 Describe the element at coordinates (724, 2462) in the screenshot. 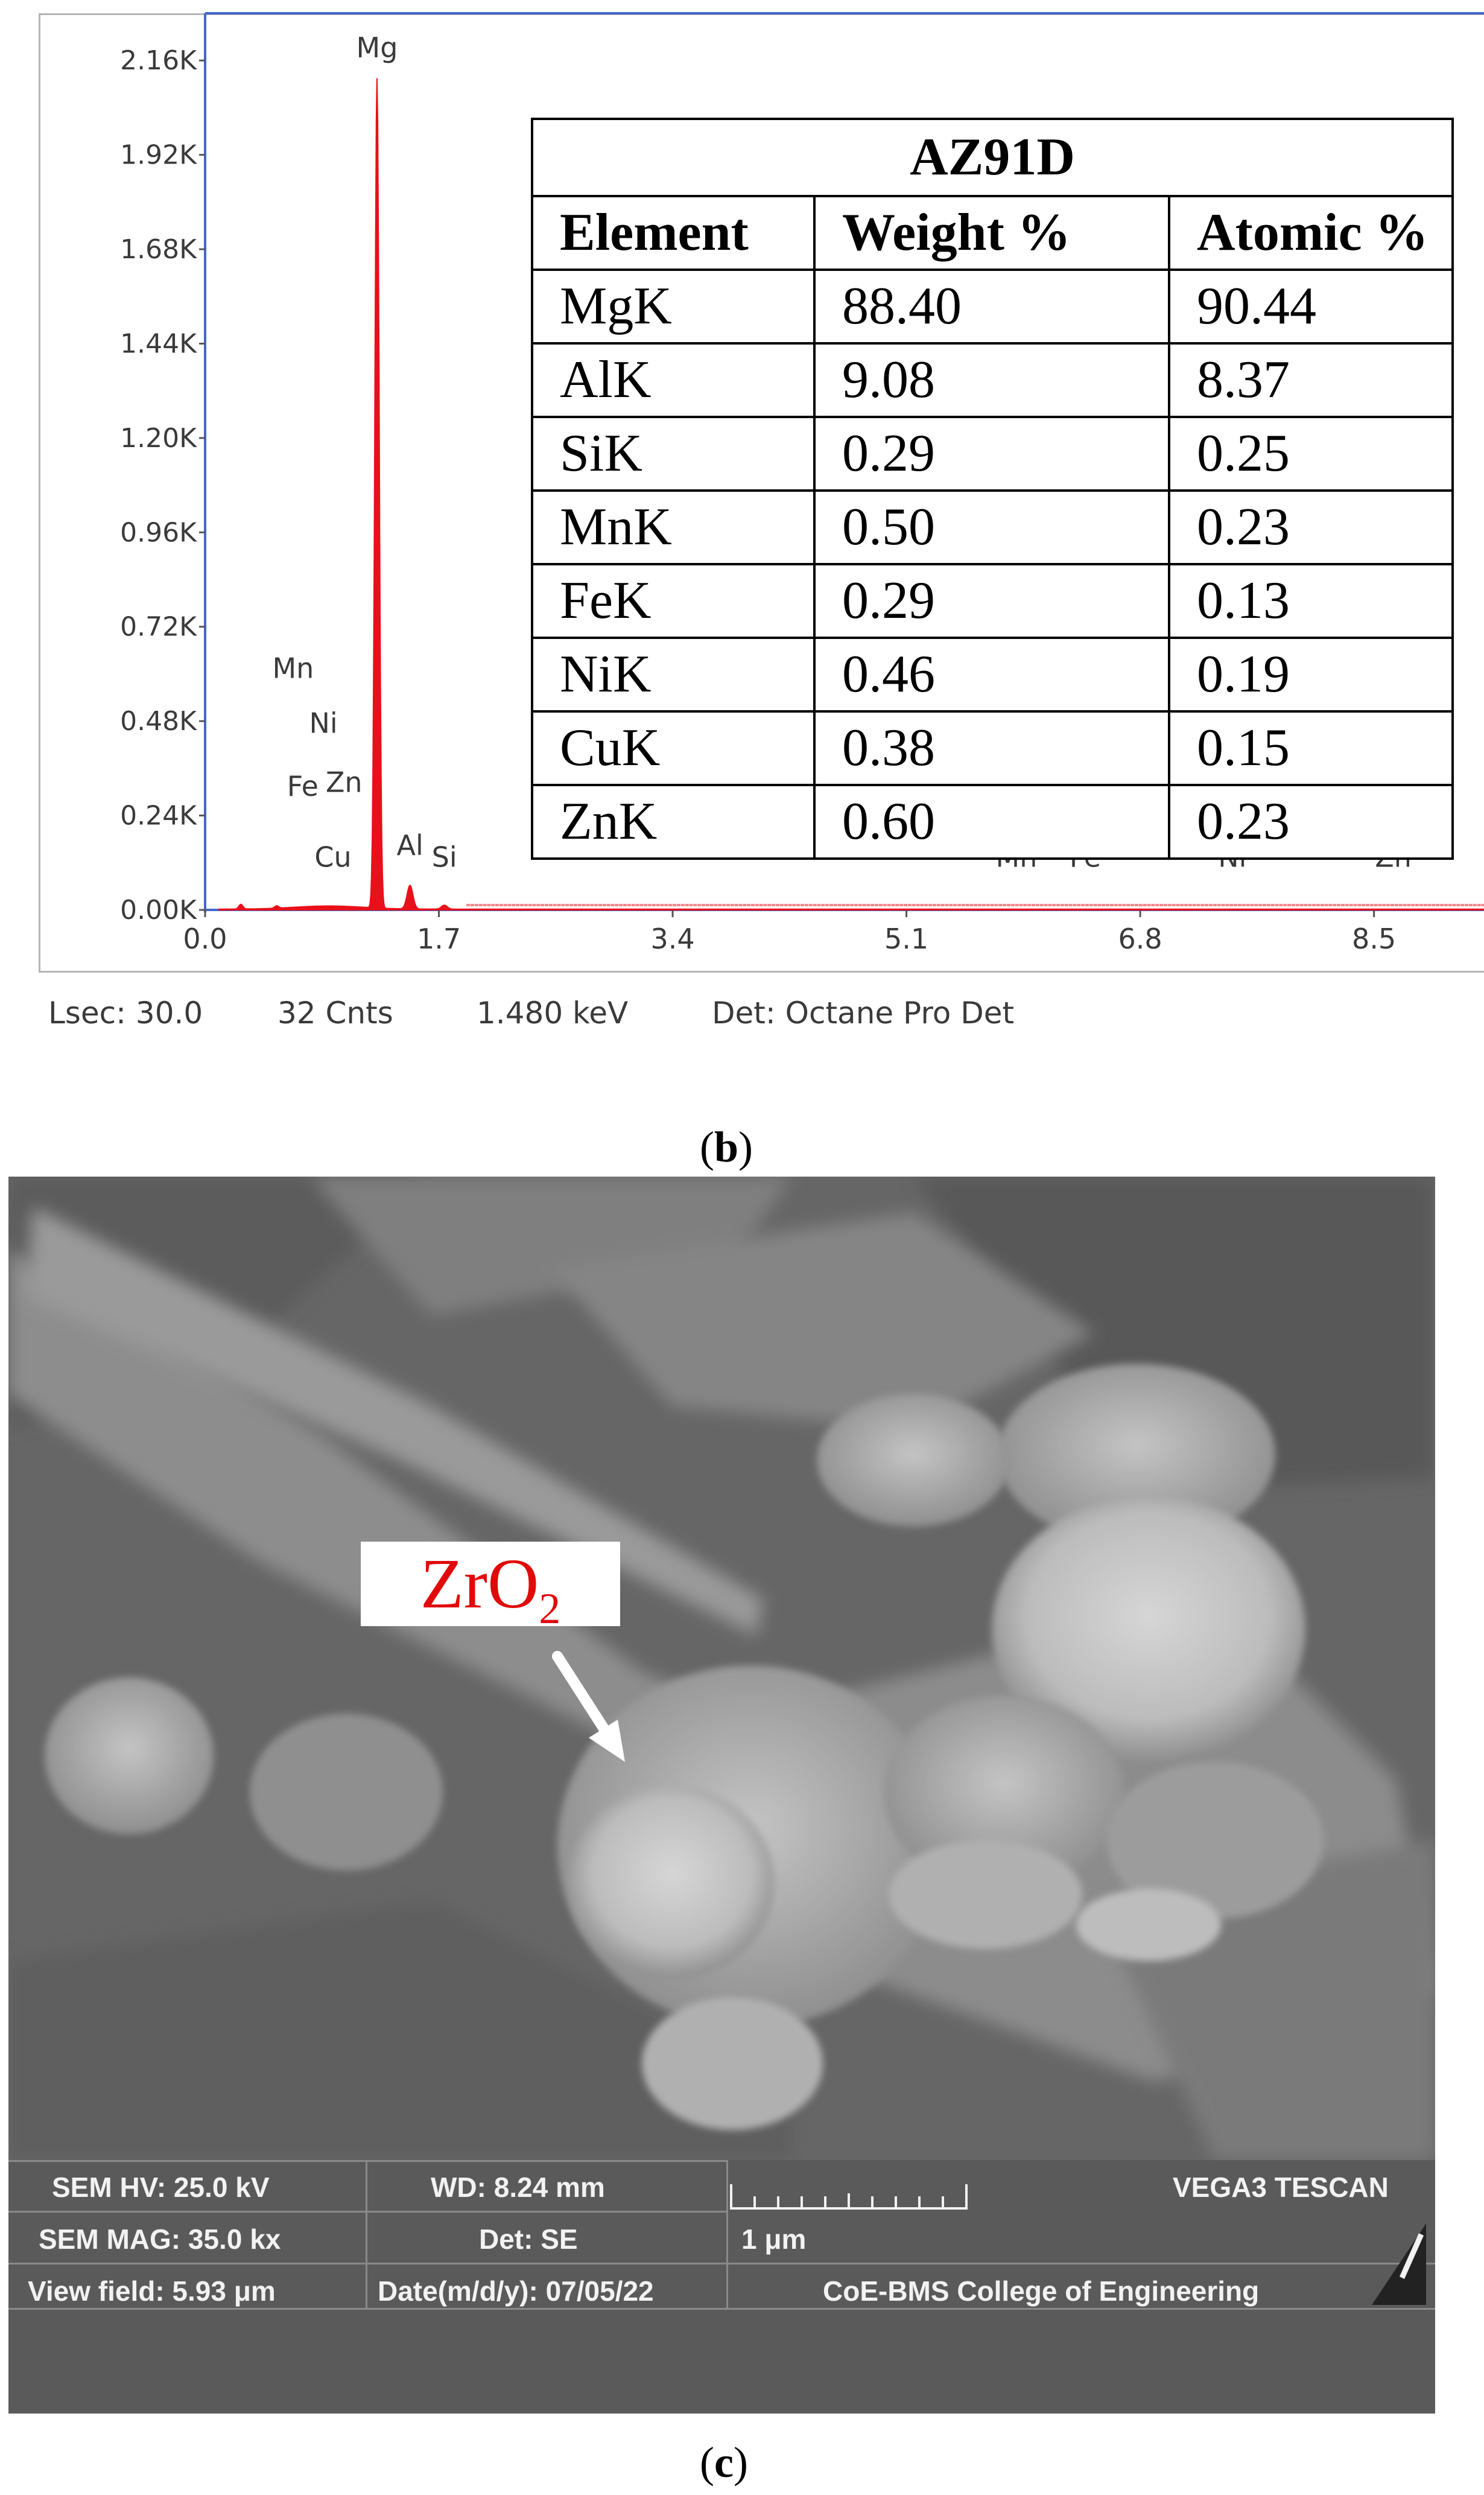

I see `panel-label-c-letter: c` at that location.